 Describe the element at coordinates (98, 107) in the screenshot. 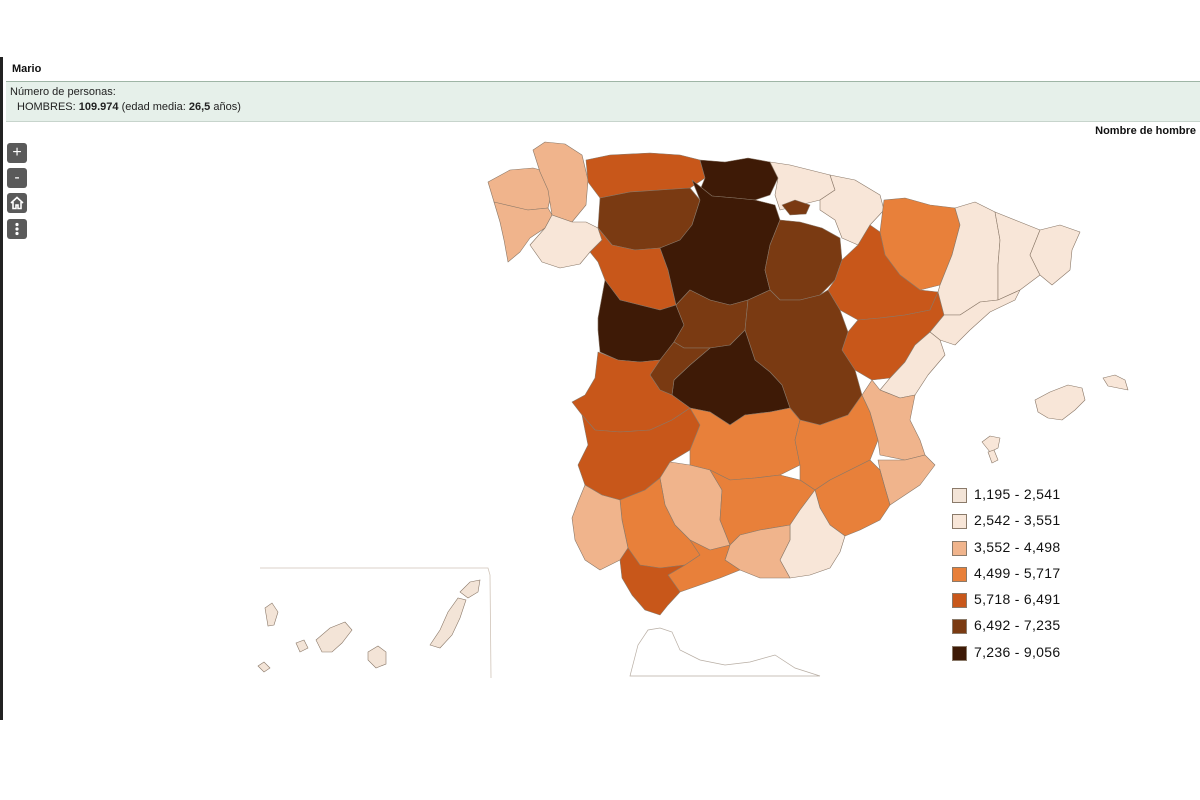

I see `men-value: 109.974` at that location.